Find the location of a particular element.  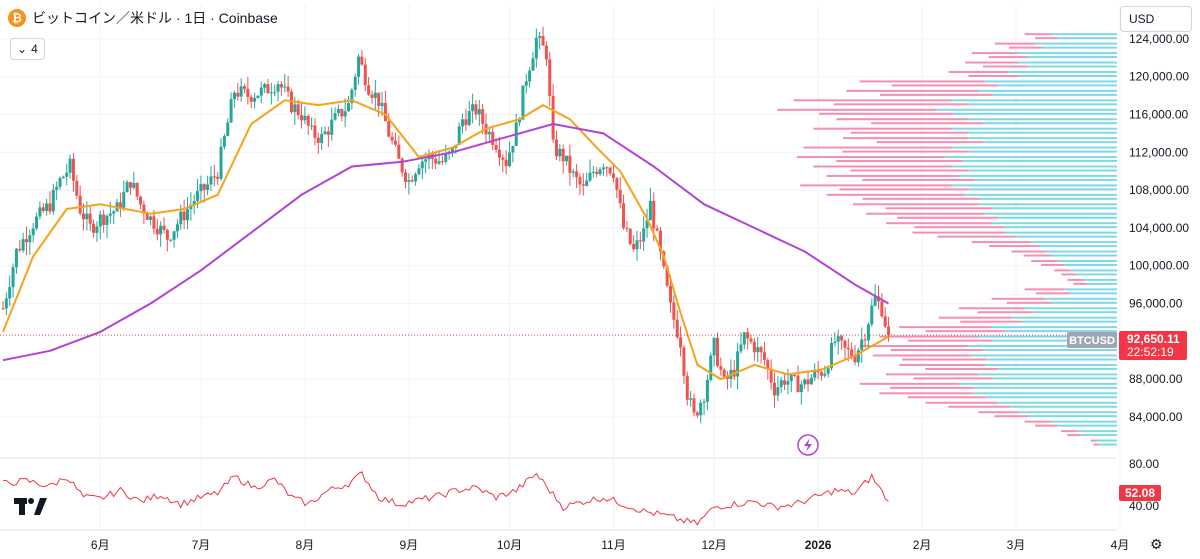

lightning-icon is located at coordinates (808, 445).